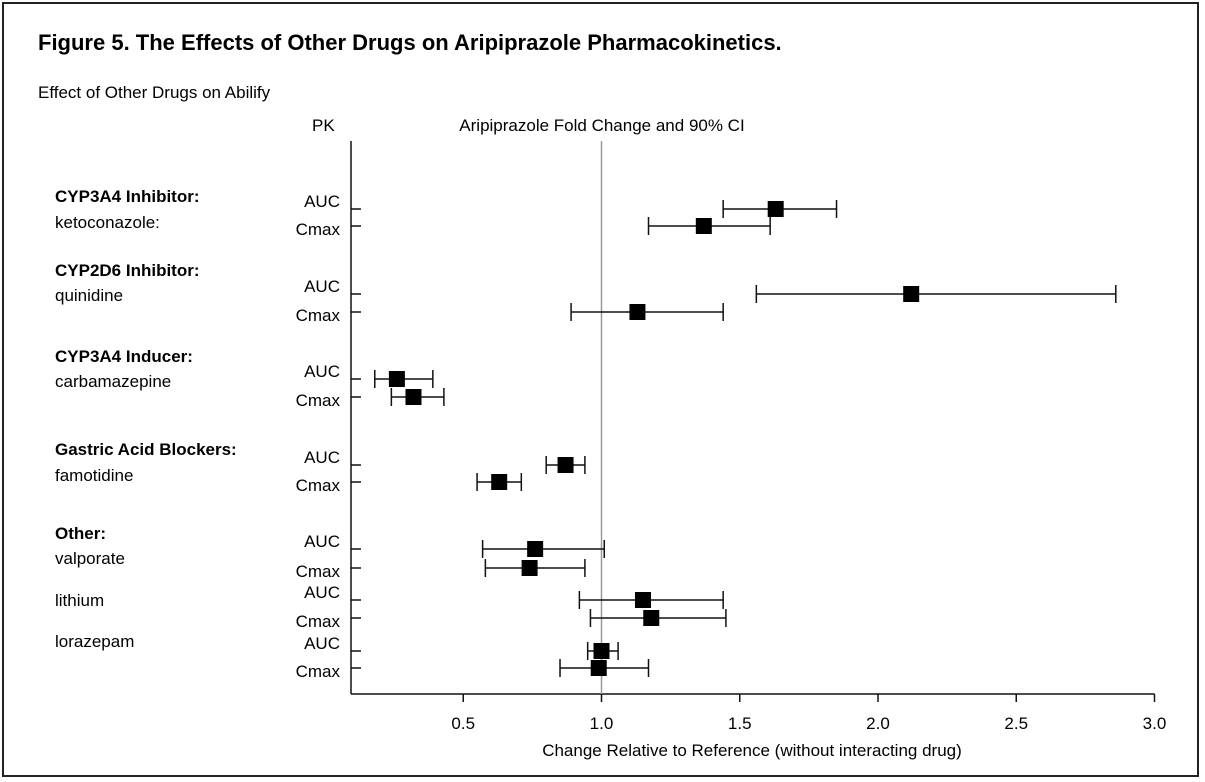 The width and height of the screenshot is (1205, 782). I want to click on drug-label: lithium, so click(79, 600).